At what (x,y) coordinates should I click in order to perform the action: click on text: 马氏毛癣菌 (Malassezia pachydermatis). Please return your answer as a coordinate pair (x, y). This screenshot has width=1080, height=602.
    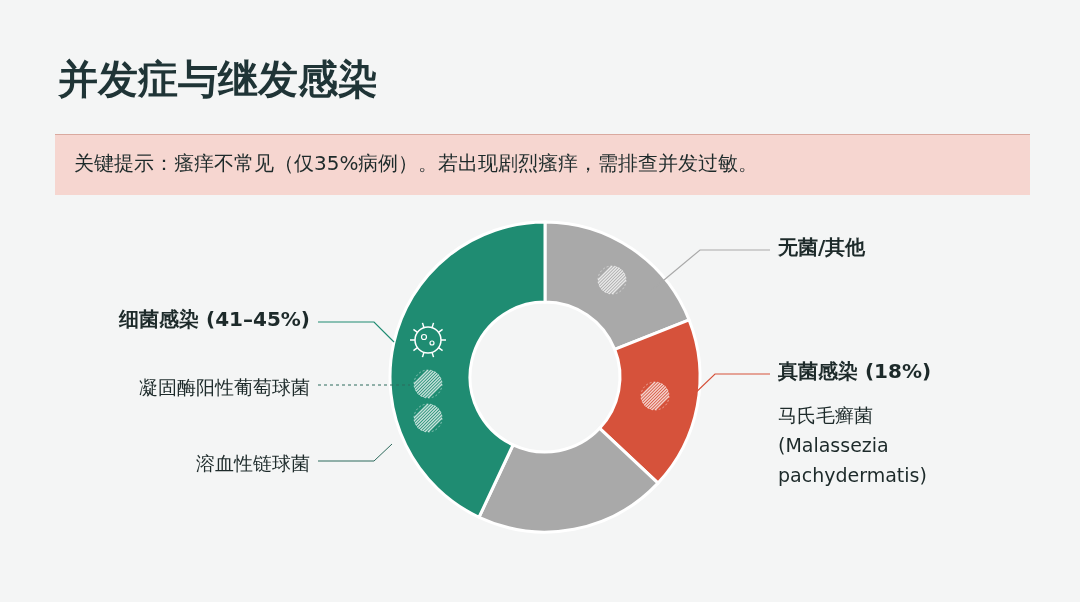
    Looking at the image, I should click on (853, 445).